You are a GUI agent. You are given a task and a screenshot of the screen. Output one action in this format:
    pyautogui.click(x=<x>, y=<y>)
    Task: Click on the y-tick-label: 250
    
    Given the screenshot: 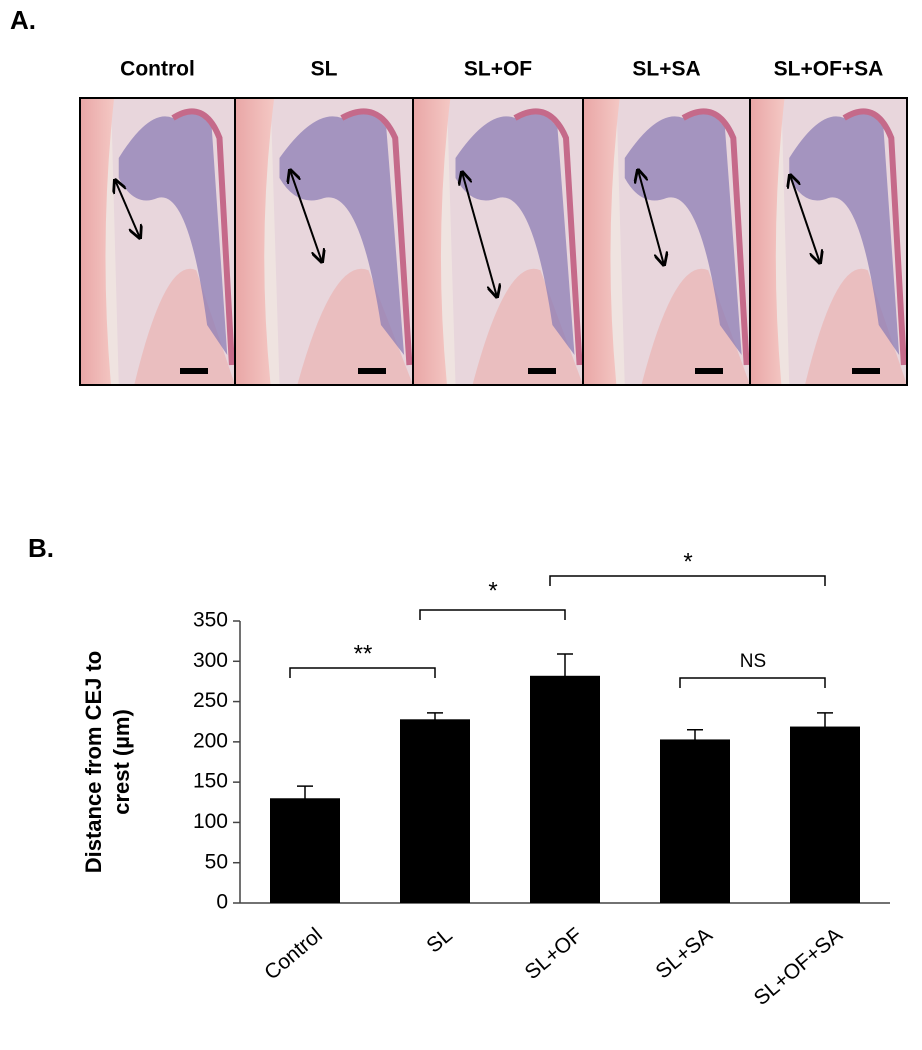 What is the action you would take?
    pyautogui.click(x=210, y=700)
    